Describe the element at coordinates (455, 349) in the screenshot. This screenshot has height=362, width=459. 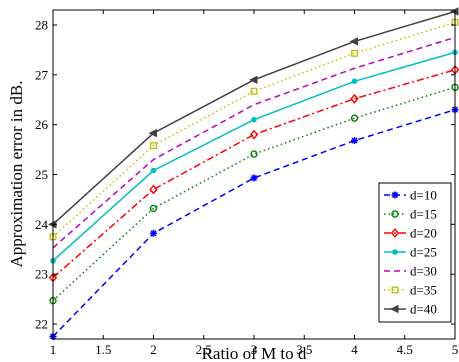
I see `x-tick-label: 5` at that location.